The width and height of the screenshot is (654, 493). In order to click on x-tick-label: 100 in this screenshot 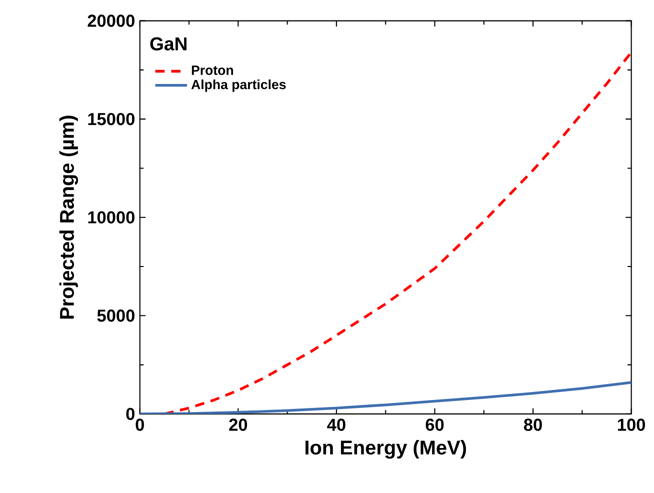, I will do `click(632, 424)`.